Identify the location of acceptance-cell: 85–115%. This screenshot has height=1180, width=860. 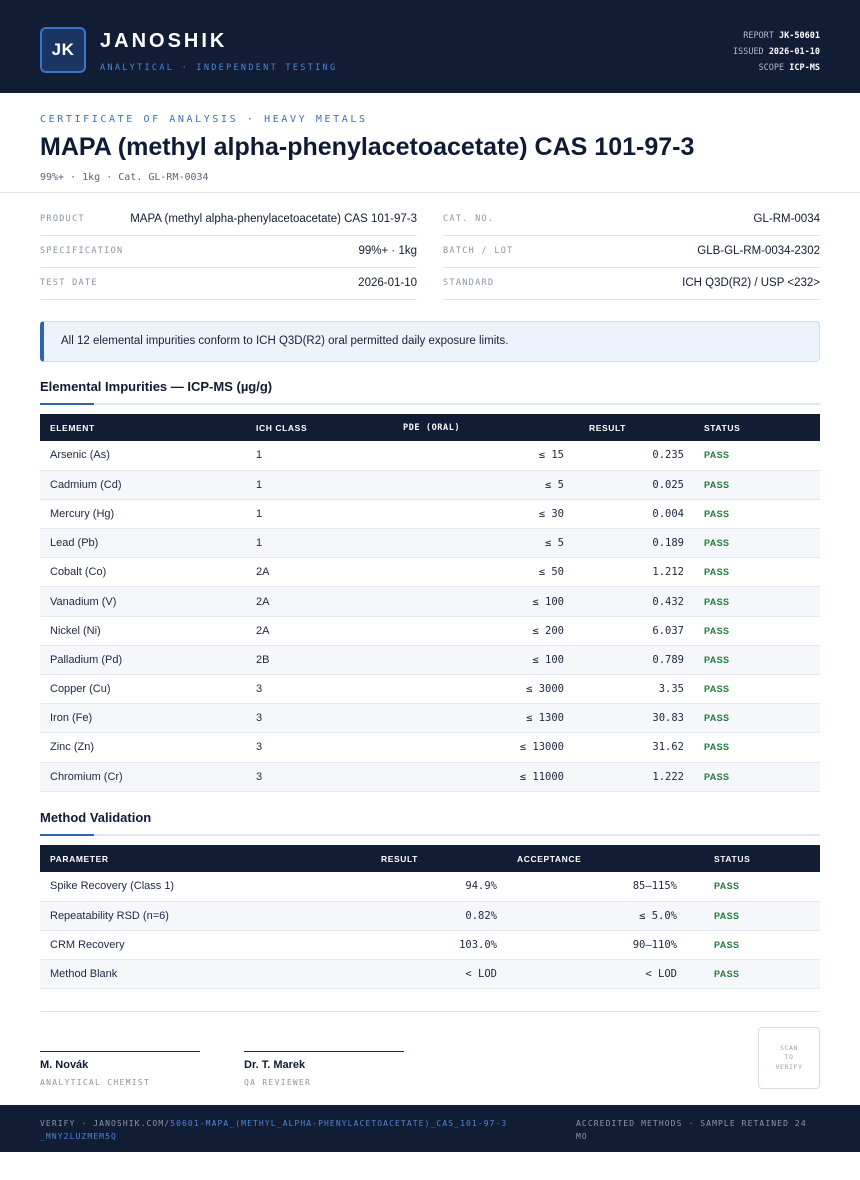
(597, 887).